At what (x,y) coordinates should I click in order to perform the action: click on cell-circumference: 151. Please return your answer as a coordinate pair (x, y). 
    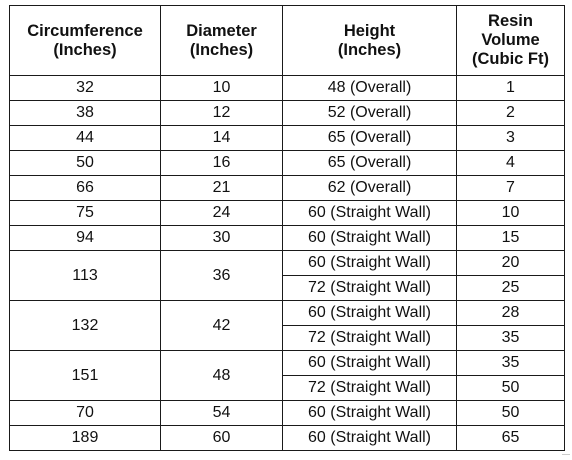
    Looking at the image, I should click on (85, 375).